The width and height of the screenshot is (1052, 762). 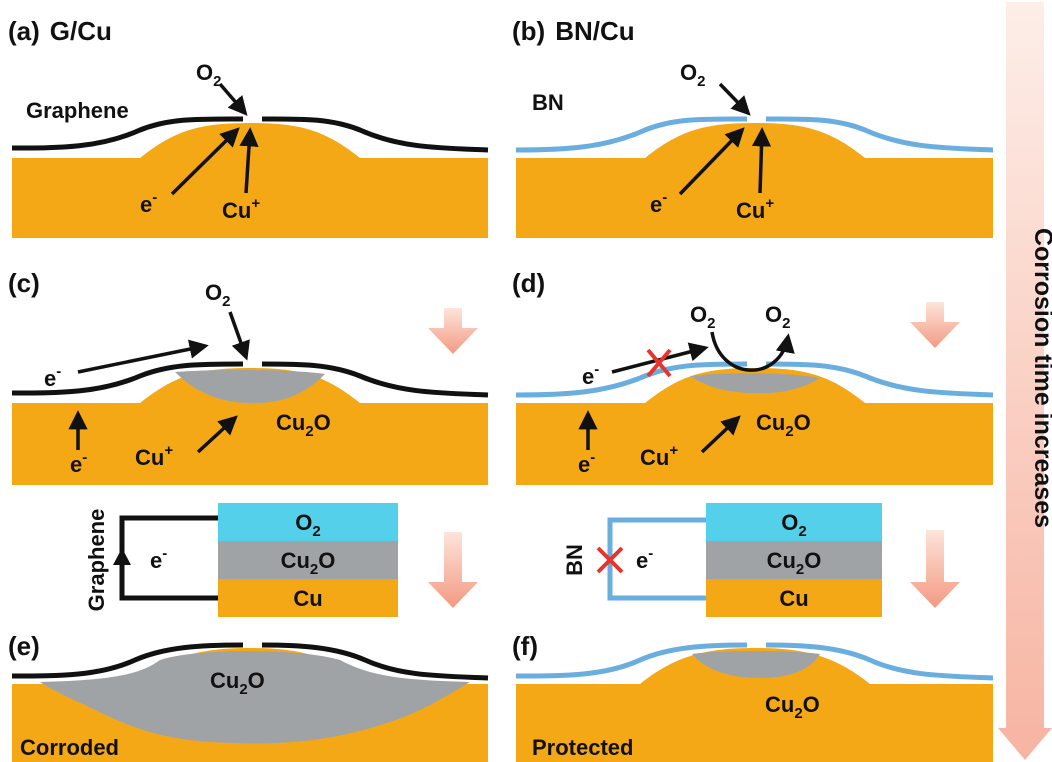 What do you see at coordinates (594, 31) in the screenshot?
I see `panel-b-title: BN/Cu` at bounding box center [594, 31].